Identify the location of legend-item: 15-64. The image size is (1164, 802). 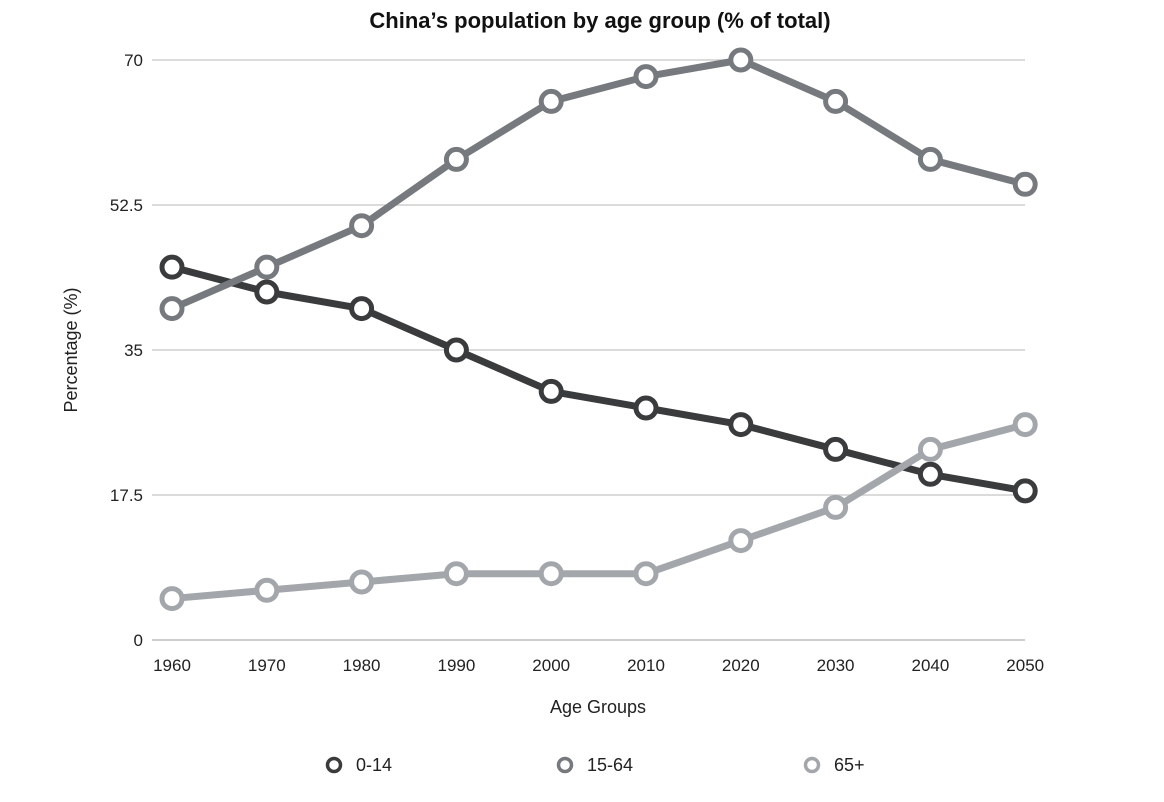
(594, 765).